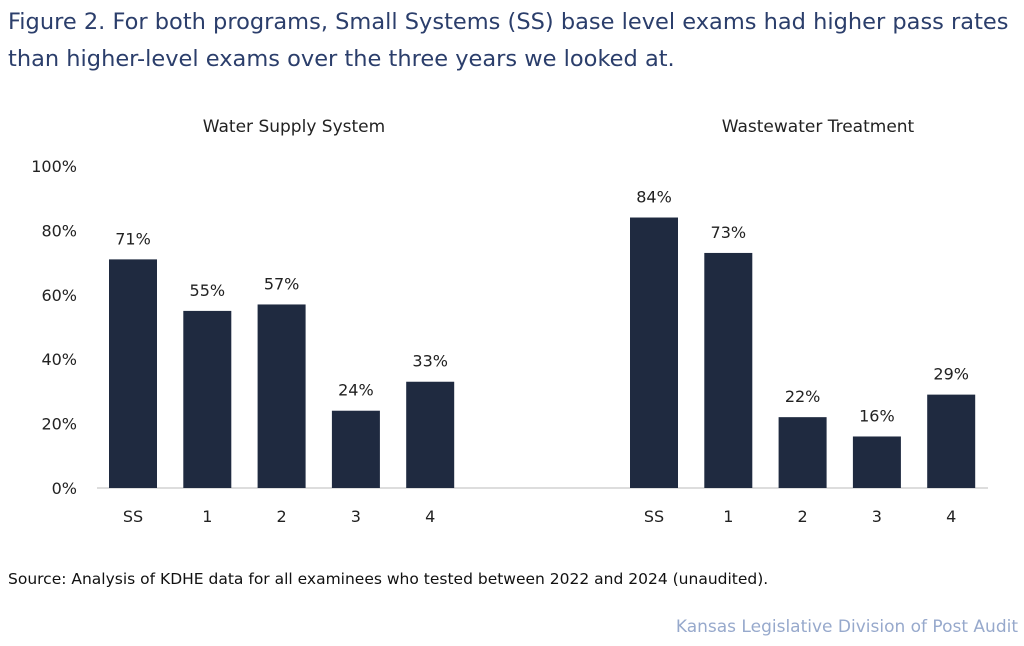 The height and width of the screenshot is (646, 1024). I want to click on y-tick-label: 20%, so click(59, 424).